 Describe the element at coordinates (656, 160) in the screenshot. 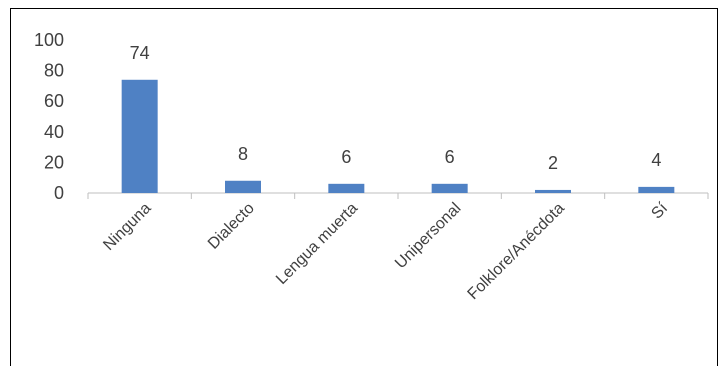

I see `data-label: 4` at that location.